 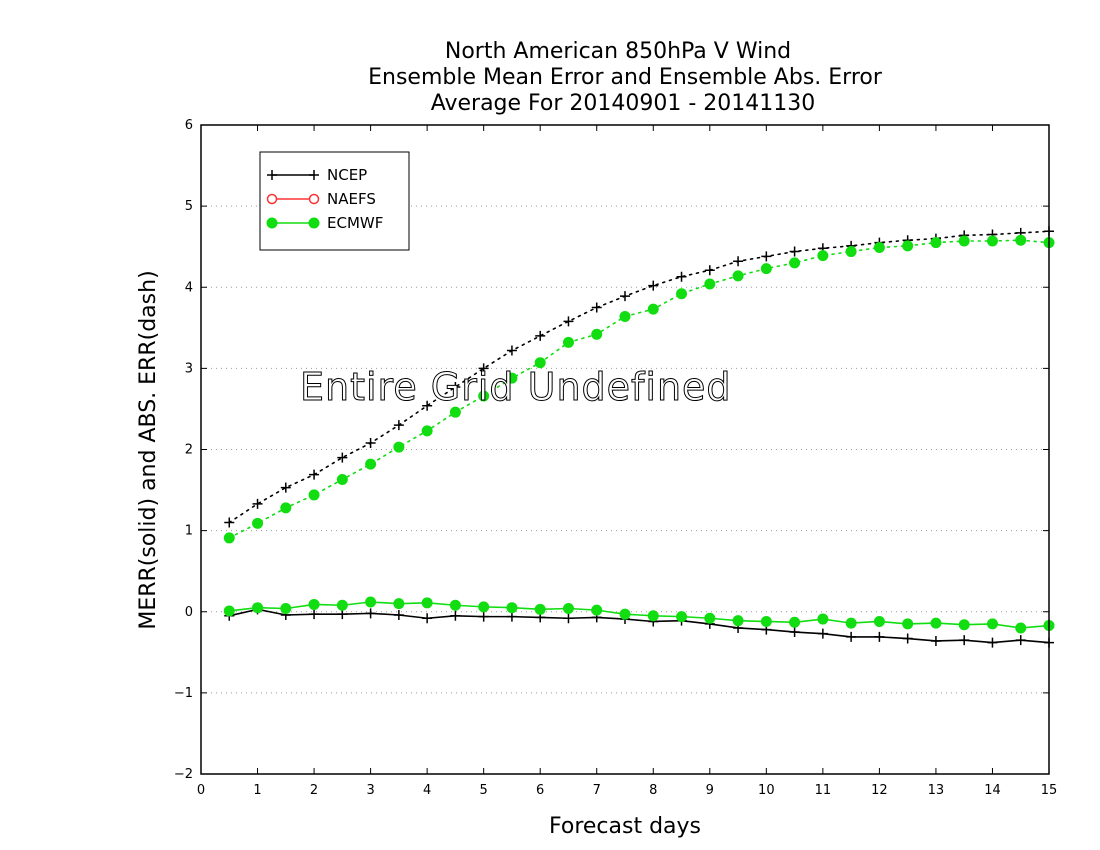 I want to click on x-tick-label: 12, so click(x=879, y=790).